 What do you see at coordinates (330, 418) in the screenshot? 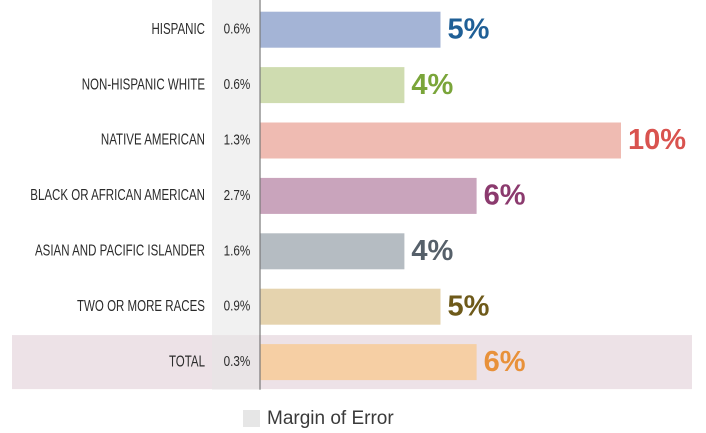
I see `legend-label: Margin of Error` at bounding box center [330, 418].